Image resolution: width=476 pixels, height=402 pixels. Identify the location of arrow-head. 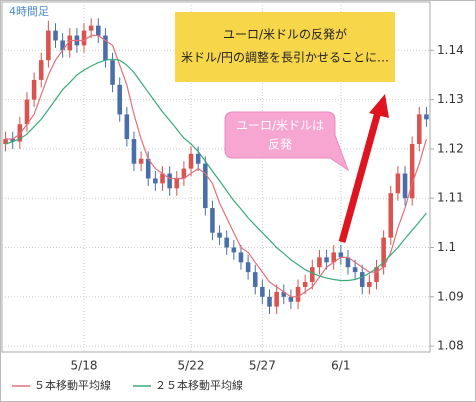
(379, 106).